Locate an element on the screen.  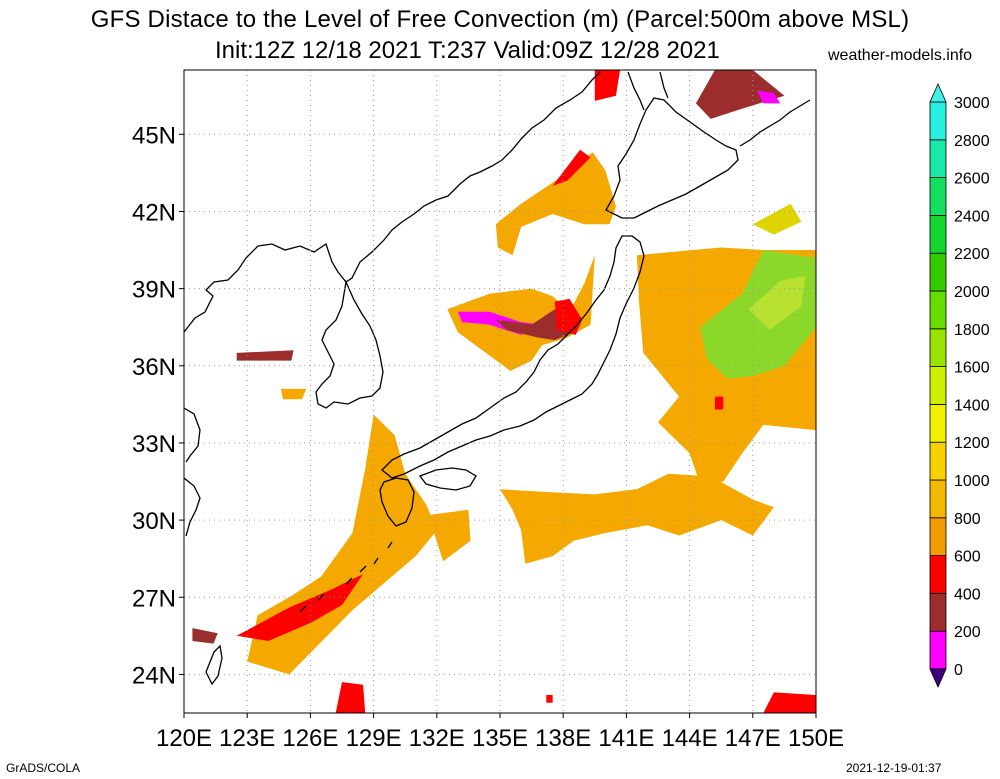
colorbar-label: 0 is located at coordinates (958, 670).